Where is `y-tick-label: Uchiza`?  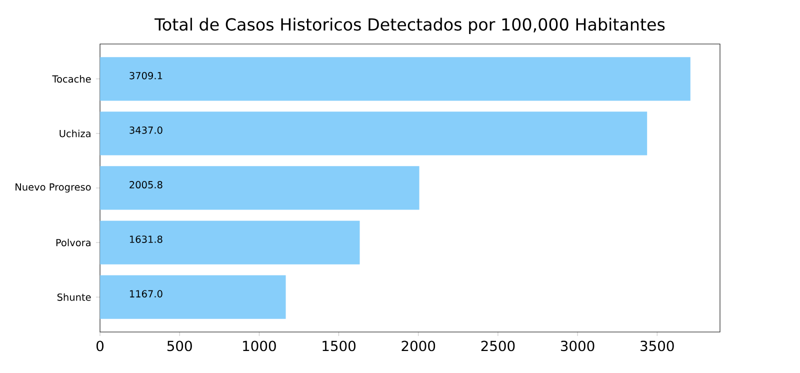 y-tick-label: Uchiza is located at coordinates (75, 134).